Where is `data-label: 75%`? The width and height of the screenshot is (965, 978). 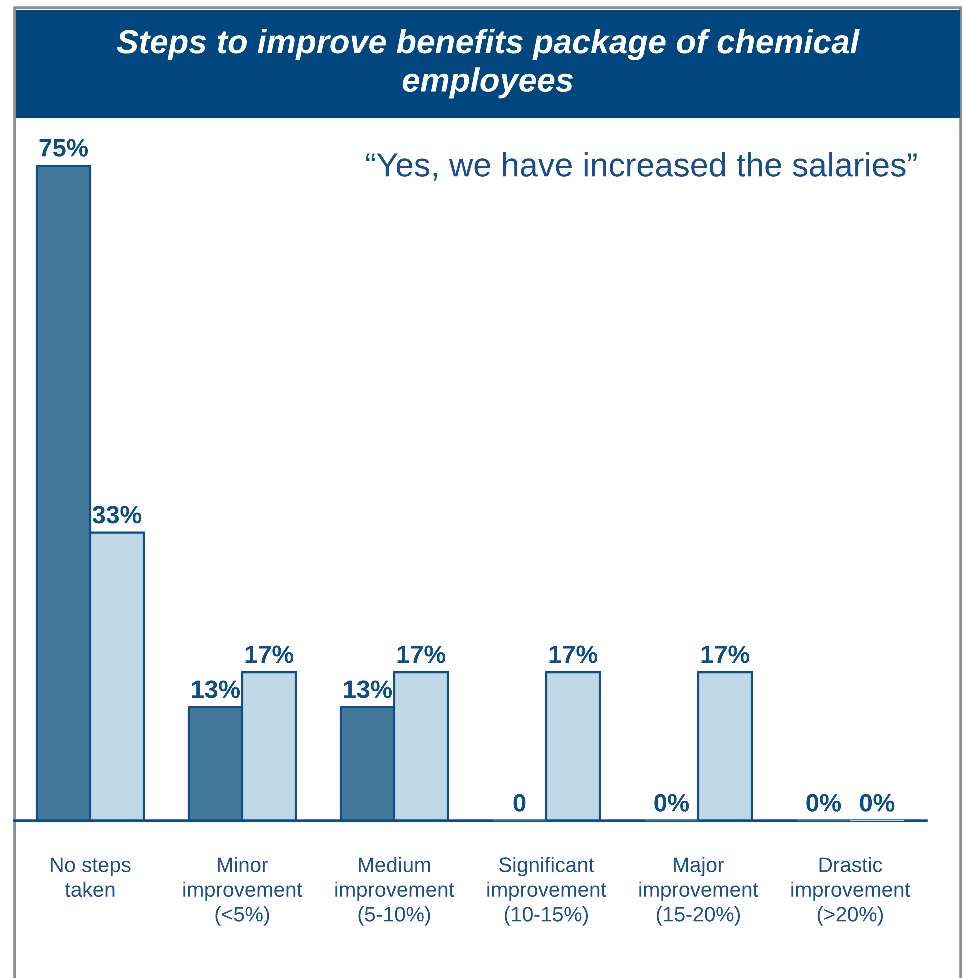 data-label: 75% is located at coordinates (64, 148).